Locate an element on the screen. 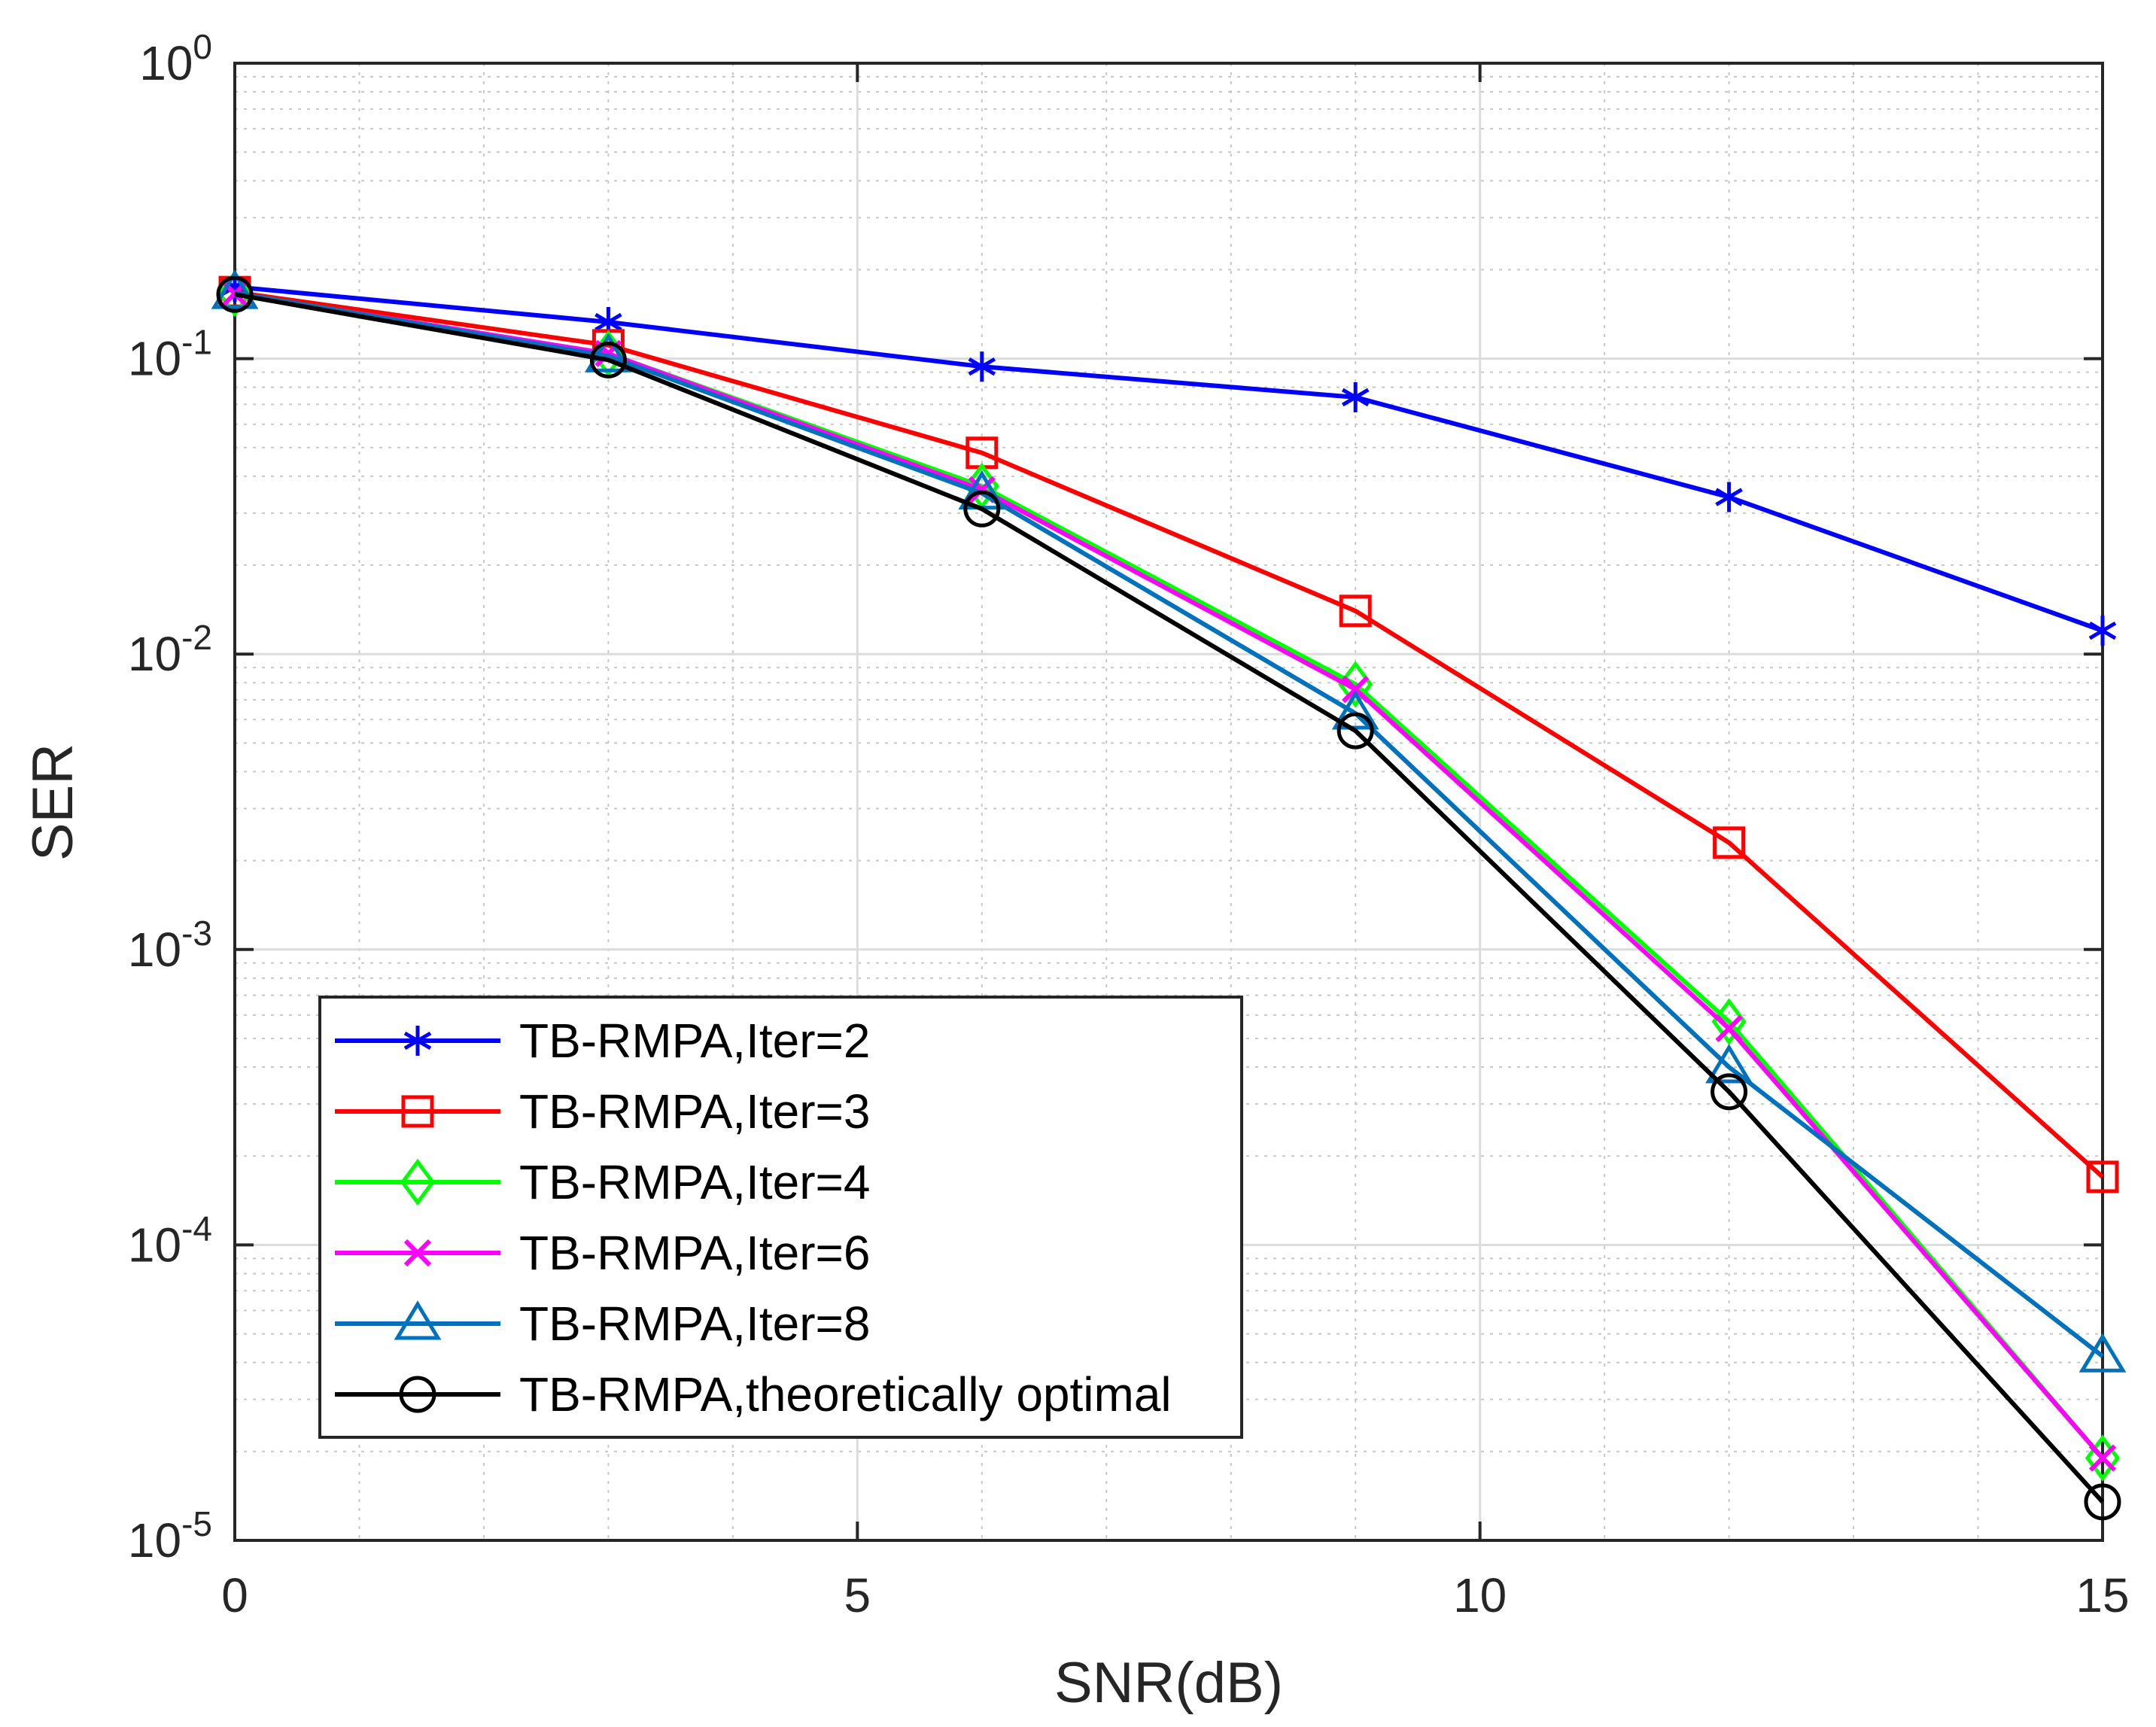 The image size is (2156, 1727). x-tick-label: 0 is located at coordinates (235, 1595).